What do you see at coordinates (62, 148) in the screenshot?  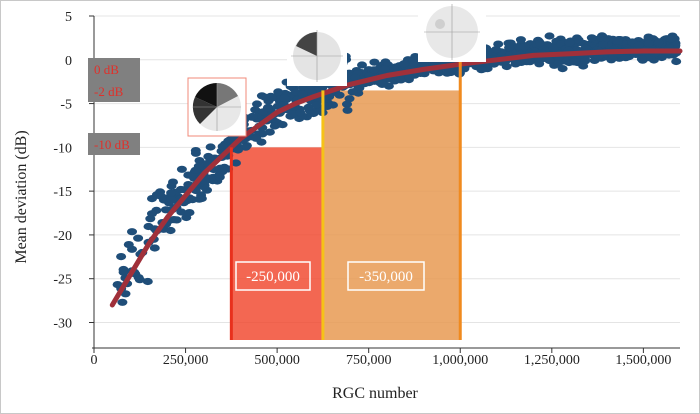 I see `y-tick-label: -10` at bounding box center [62, 148].